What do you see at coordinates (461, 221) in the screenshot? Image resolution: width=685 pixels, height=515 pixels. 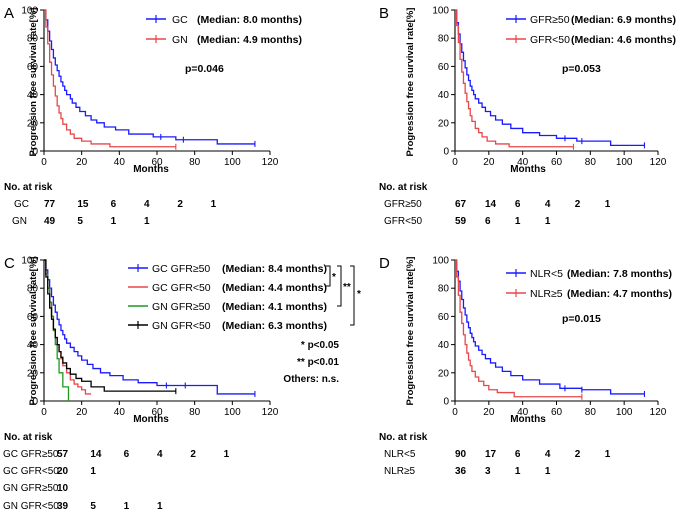 I see `risk-value: 59` at bounding box center [461, 221].